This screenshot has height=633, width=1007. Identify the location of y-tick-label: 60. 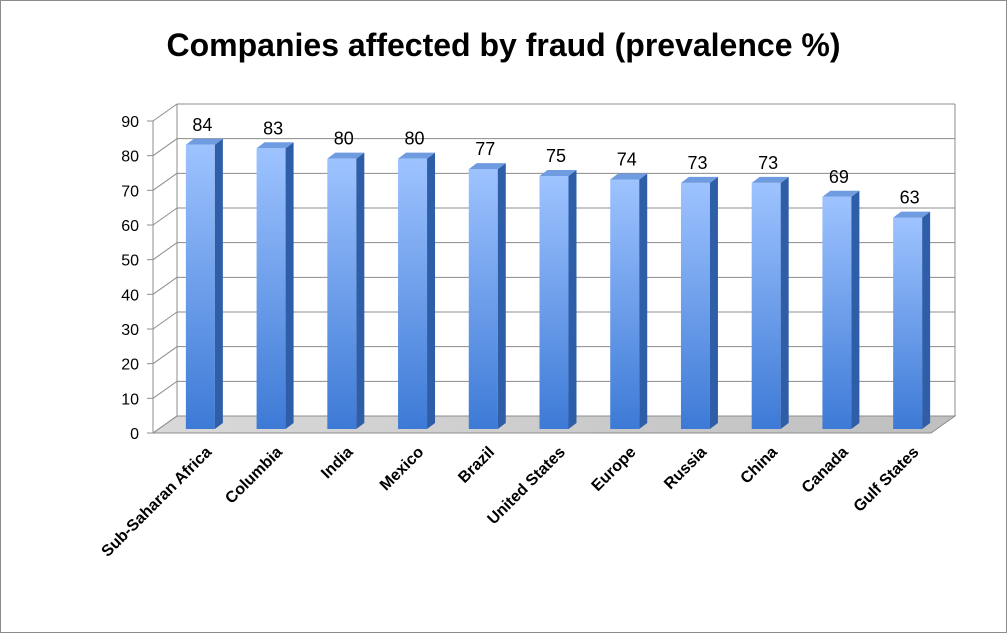
(130, 226).